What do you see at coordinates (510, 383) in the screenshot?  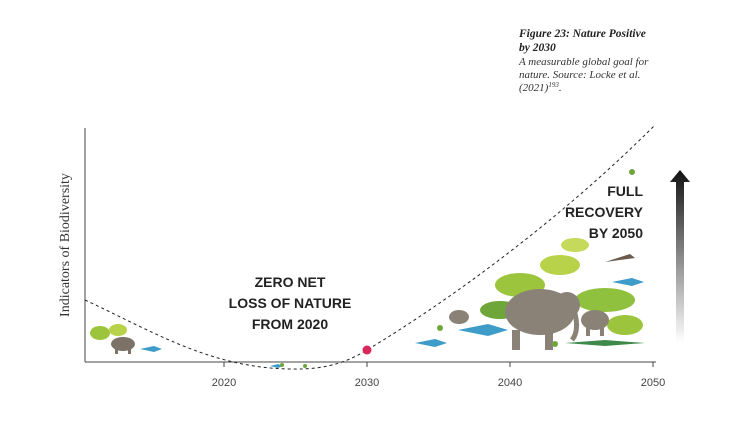 I see `x-tick-label: 2040` at bounding box center [510, 383].